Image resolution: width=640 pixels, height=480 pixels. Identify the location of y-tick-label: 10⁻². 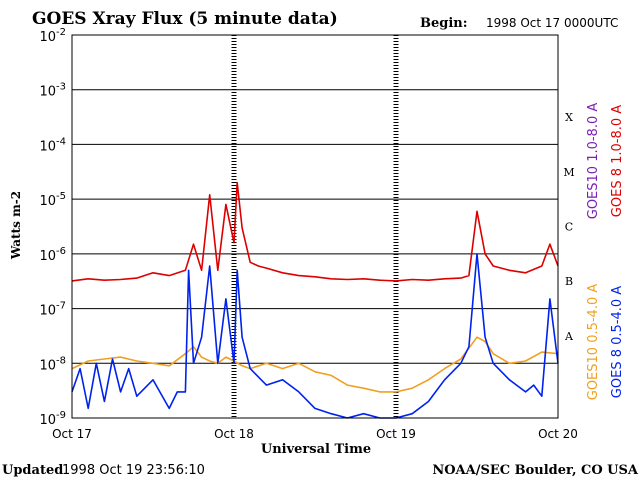
(52, 36).